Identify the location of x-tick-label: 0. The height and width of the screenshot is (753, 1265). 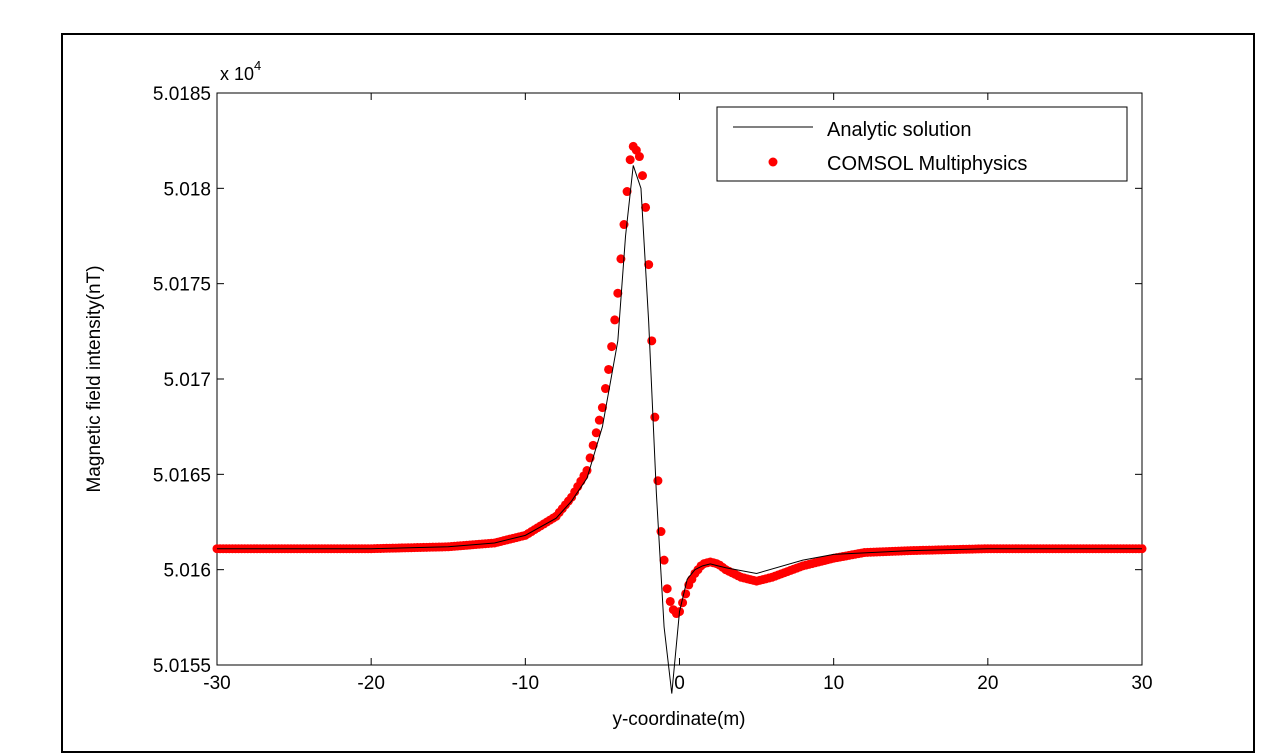
(679, 683).